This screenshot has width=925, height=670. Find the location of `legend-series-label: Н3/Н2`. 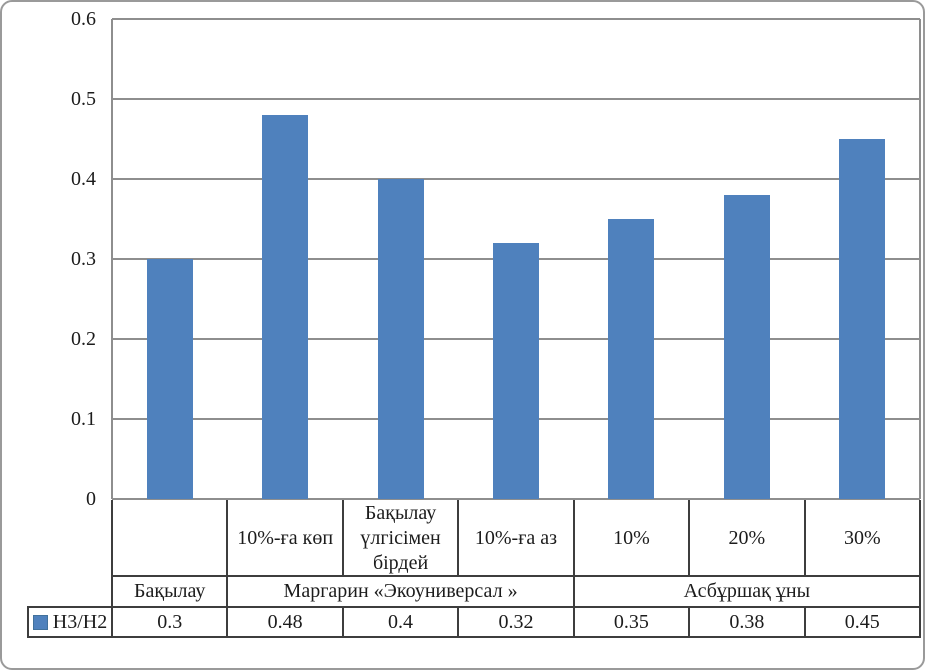

legend-series-label: Н3/Н2 is located at coordinates (80, 621).